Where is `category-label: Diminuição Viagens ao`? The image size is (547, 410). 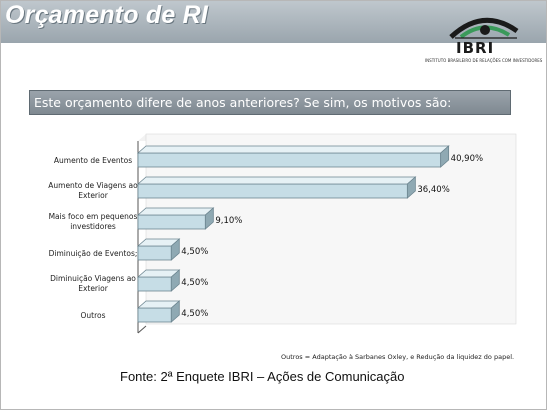 category-label: Diminuição Viagens ao is located at coordinates (93, 278).